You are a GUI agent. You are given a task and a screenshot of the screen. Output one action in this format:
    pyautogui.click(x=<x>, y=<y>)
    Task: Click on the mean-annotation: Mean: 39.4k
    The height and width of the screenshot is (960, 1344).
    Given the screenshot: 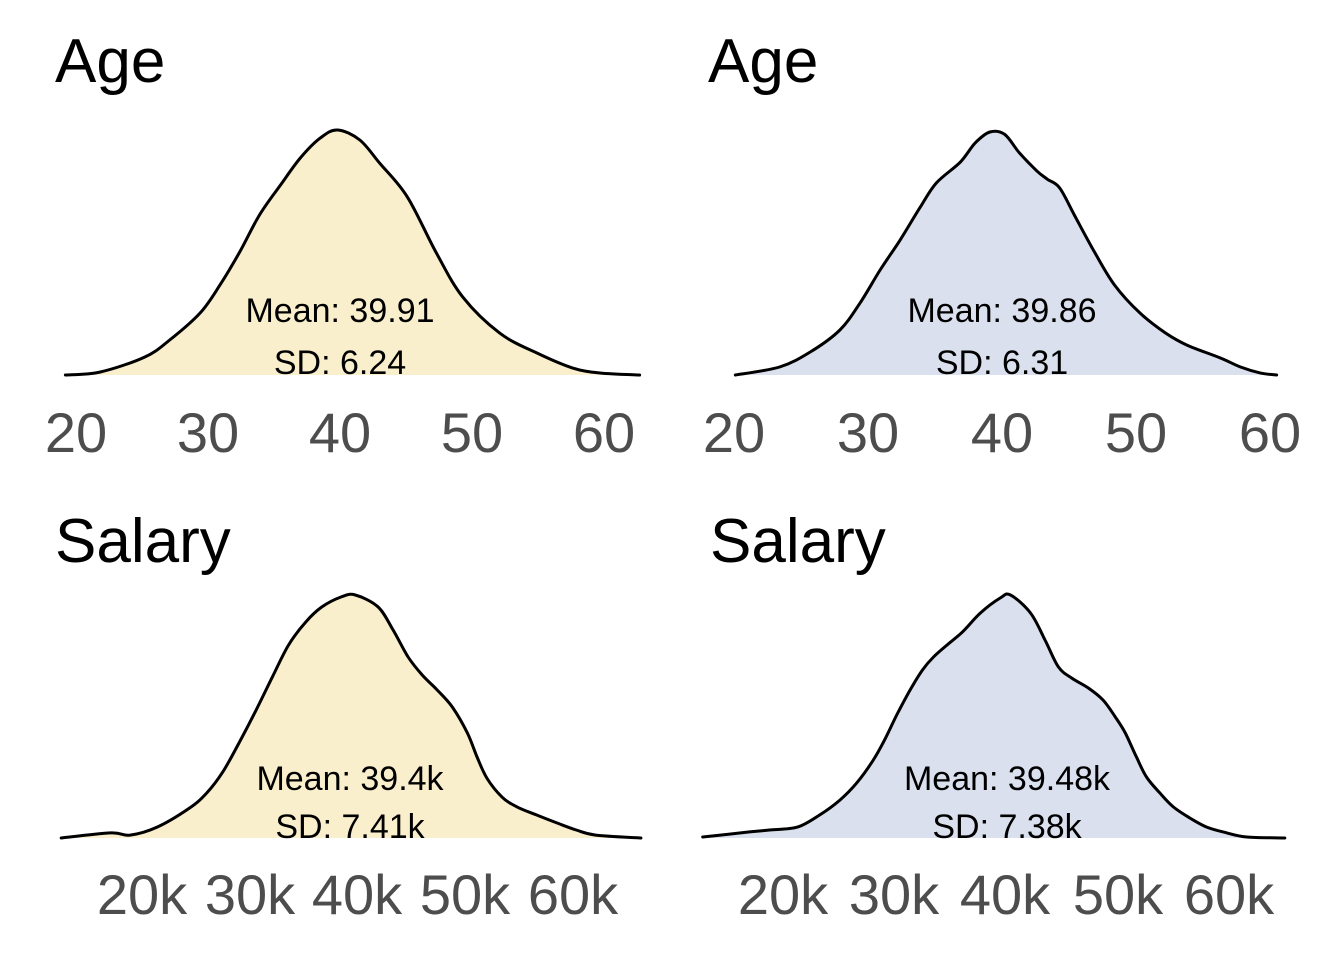 What is the action you would take?
    pyautogui.click(x=350, y=779)
    